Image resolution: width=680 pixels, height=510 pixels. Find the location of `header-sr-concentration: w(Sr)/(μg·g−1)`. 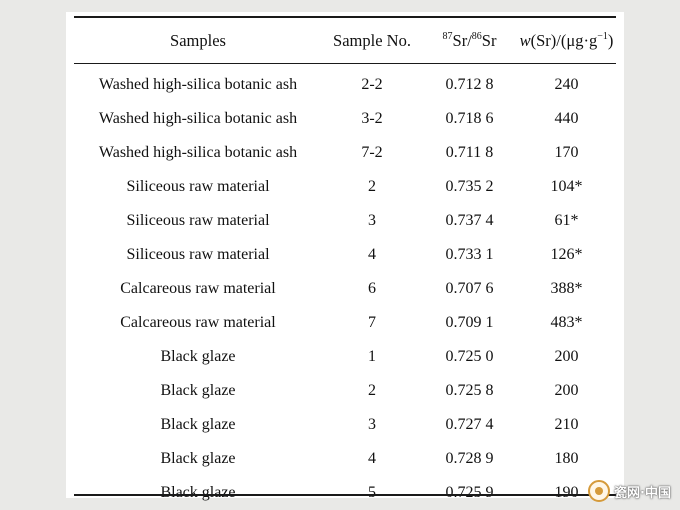

header-sr-concentration: w(Sr)/(μg·g−1) is located at coordinates (566, 41).